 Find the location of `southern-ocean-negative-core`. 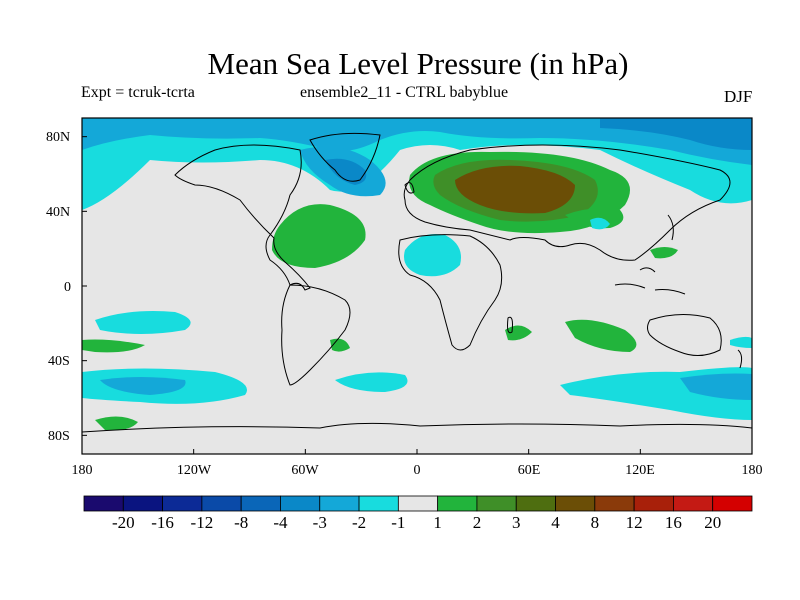

southern-ocean-negative-core is located at coordinates (716, 386).